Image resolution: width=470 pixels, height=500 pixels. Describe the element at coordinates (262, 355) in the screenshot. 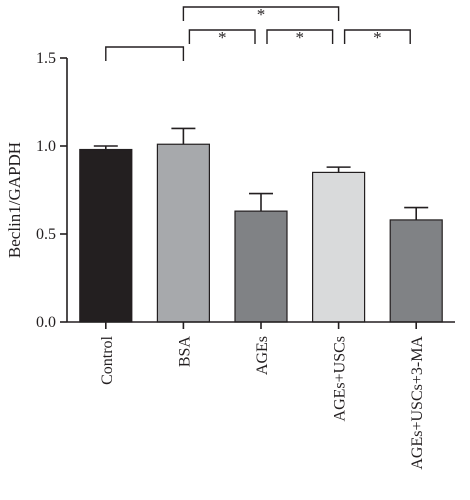

I see `x-tick-label: AGEs` at that location.